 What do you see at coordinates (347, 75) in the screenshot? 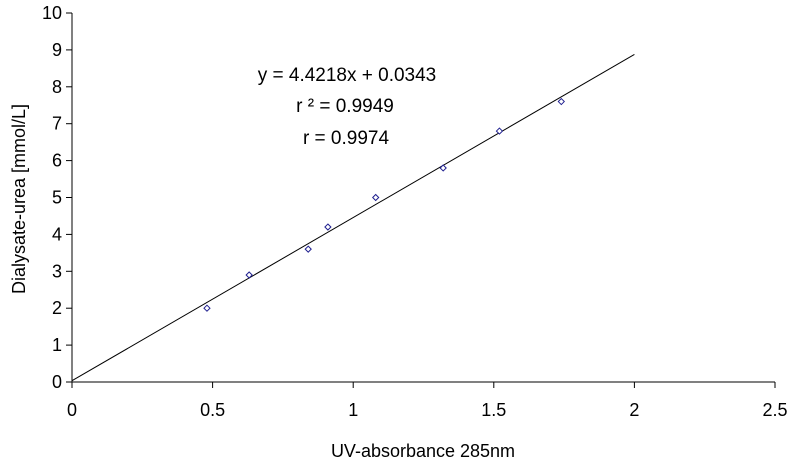
I see `equation-annotation: y = 4.4218x + 0.0343` at bounding box center [347, 75].